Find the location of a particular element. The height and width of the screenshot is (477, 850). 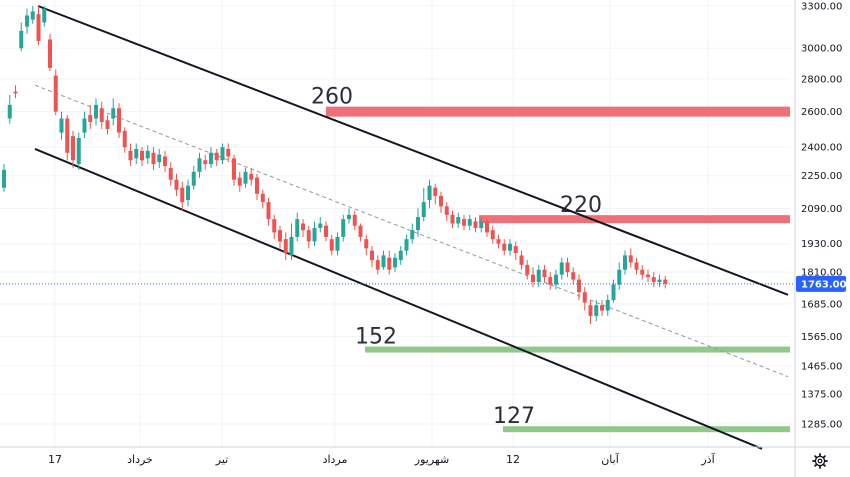

last-price-badge is located at coordinates (821, 283).